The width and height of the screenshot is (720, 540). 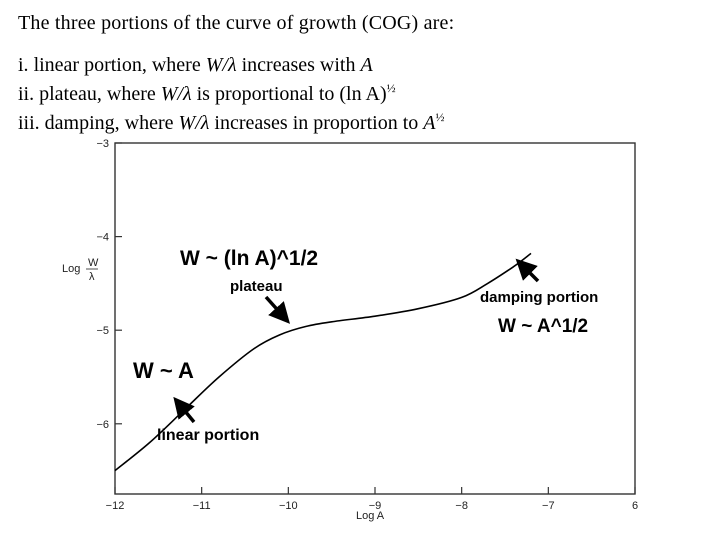 What do you see at coordinates (256, 286) in the screenshot?
I see `plateau-label: plateau` at bounding box center [256, 286].